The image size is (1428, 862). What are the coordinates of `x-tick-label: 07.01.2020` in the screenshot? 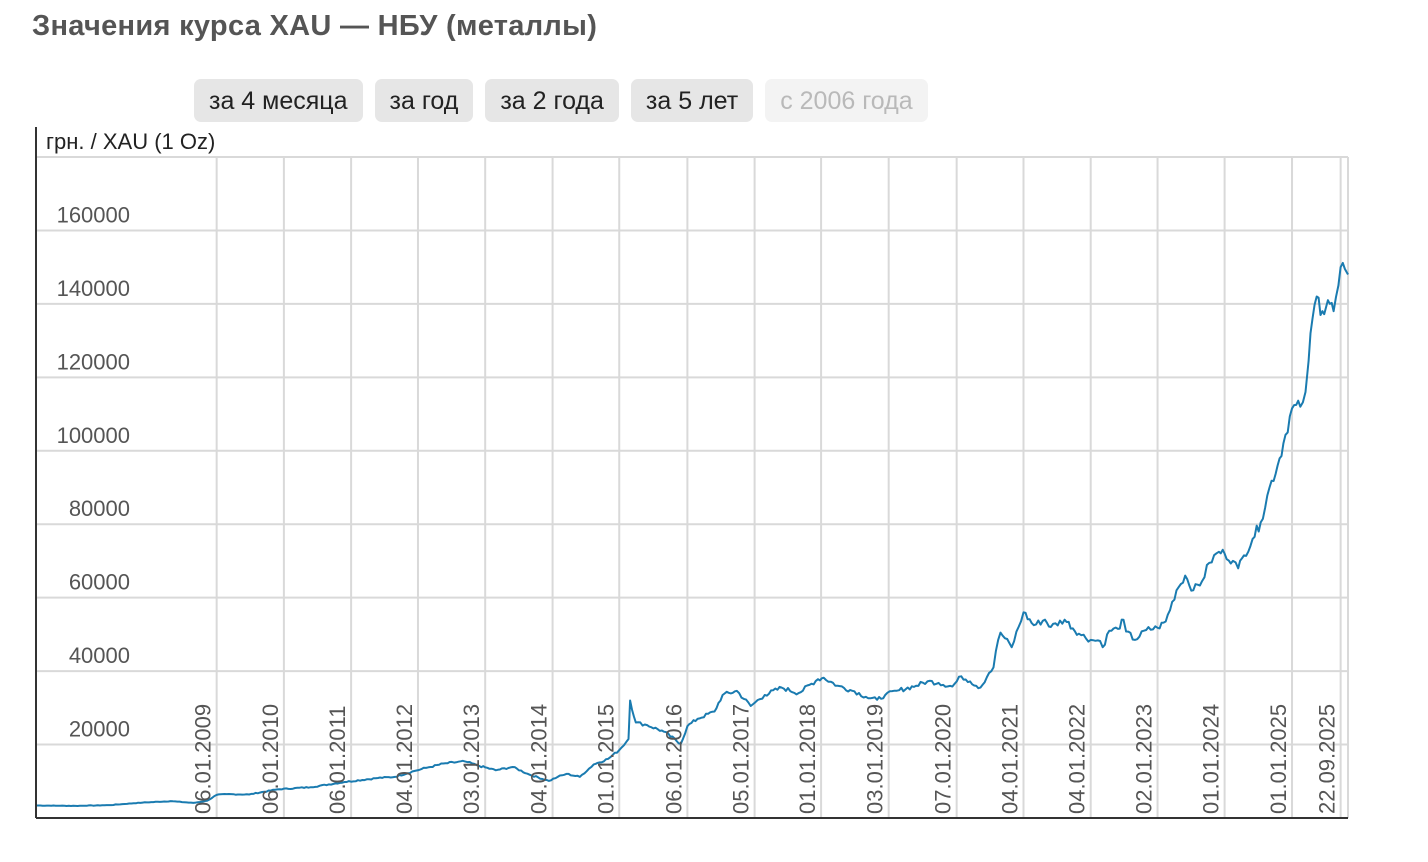 It's located at (943, 759).